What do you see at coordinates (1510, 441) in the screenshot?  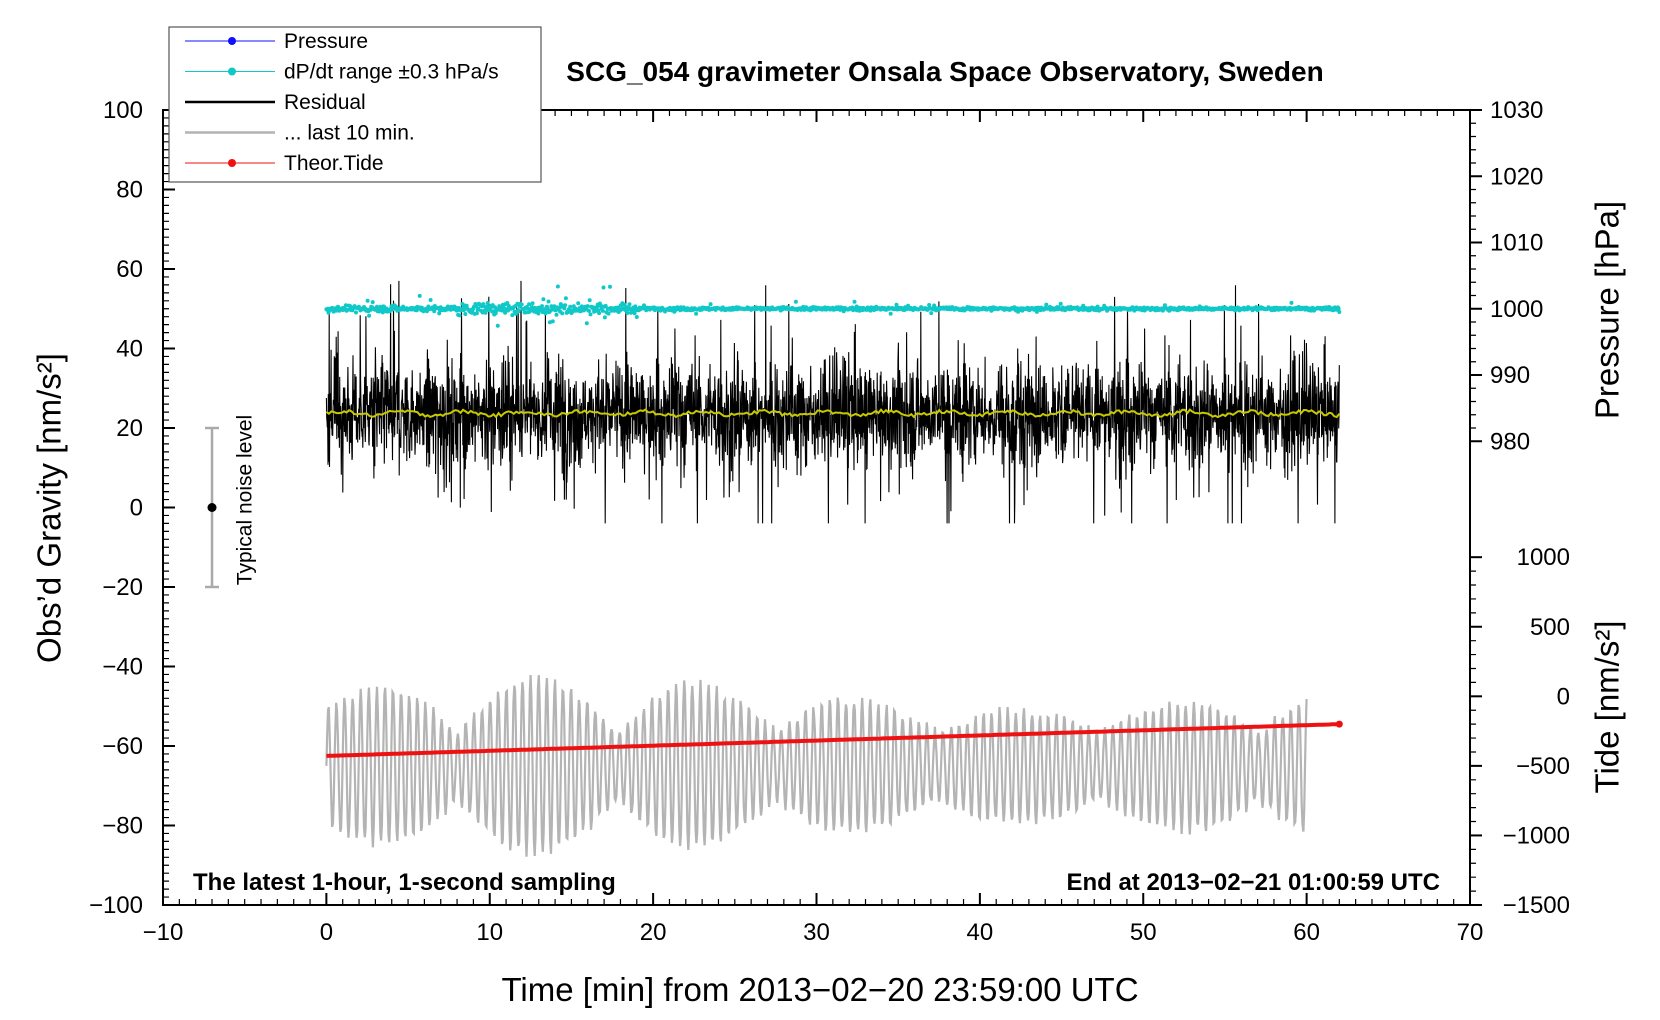 I see `pressure-tick-label: 980` at bounding box center [1510, 441].